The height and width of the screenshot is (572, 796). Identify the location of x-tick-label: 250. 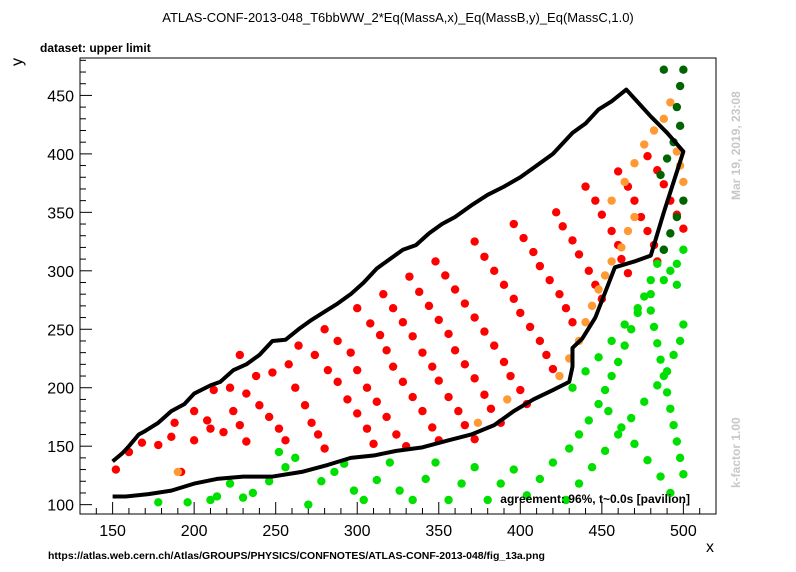
(275, 531).